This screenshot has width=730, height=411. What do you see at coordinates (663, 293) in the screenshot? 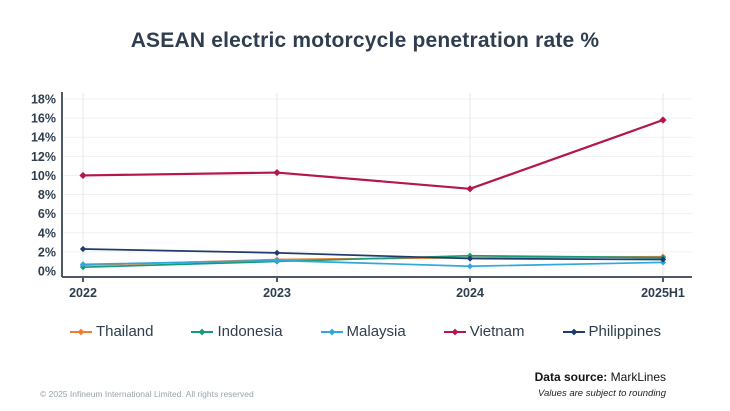
I see `x-tick-label: 2025H1` at bounding box center [663, 293].